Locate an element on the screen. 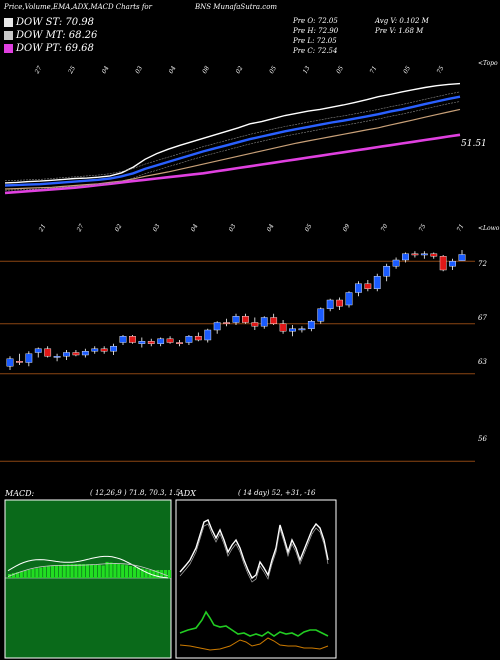 The height and width of the screenshot is (660, 500). stat-prev-high: Pre H: 72.90 is located at coordinates (316, 31).